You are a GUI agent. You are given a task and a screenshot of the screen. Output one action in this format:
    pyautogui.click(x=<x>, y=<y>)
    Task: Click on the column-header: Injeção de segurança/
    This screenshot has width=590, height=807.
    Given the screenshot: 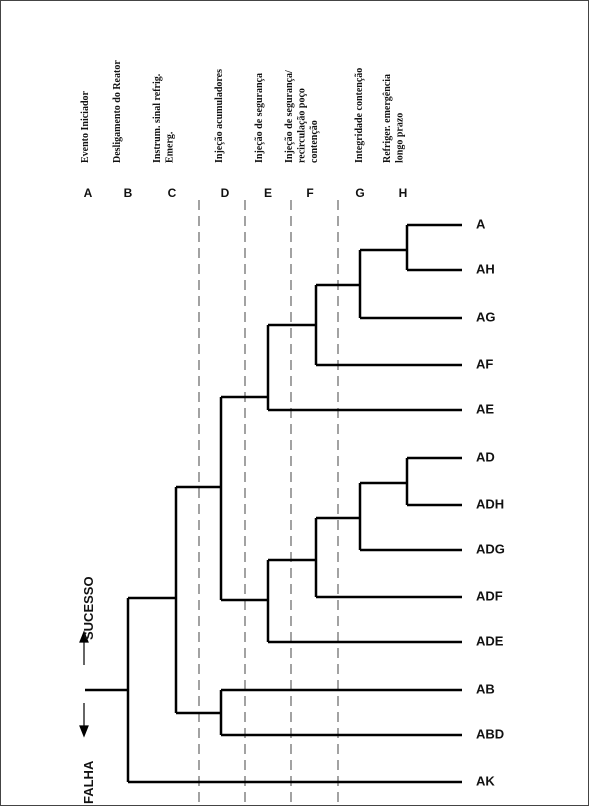 What is the action you would take?
    pyautogui.click(x=289, y=116)
    